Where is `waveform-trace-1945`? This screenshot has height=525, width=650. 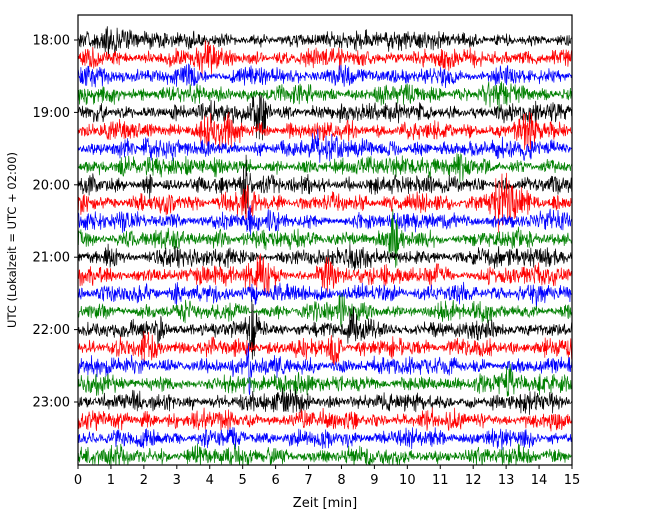
waveform-trace-1945 is located at coordinates (325, 167).